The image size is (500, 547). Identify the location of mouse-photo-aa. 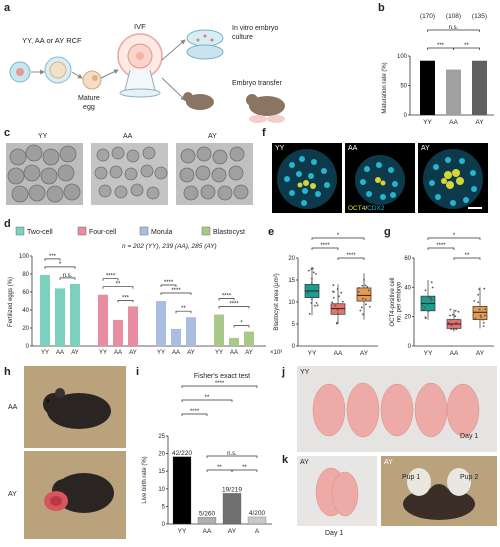
(75, 407).